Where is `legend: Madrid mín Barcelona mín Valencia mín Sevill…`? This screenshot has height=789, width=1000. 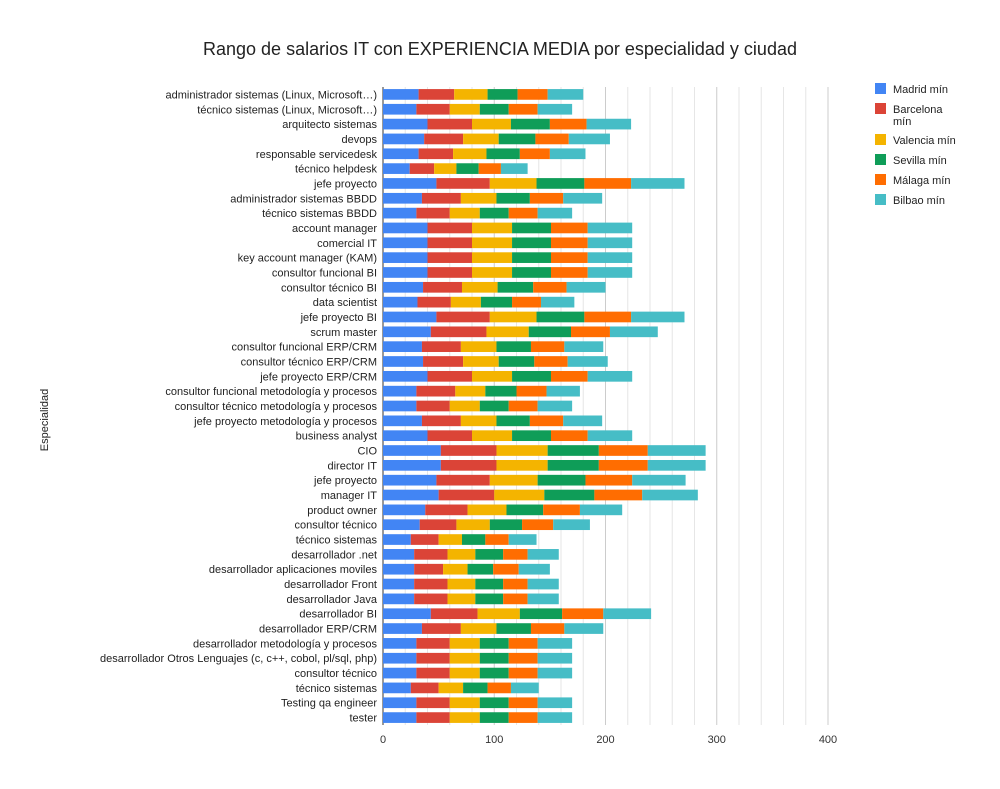
legend: Madrid mín Barcelona mín Valencia mín Sevill… is located at coordinates (915, 145).